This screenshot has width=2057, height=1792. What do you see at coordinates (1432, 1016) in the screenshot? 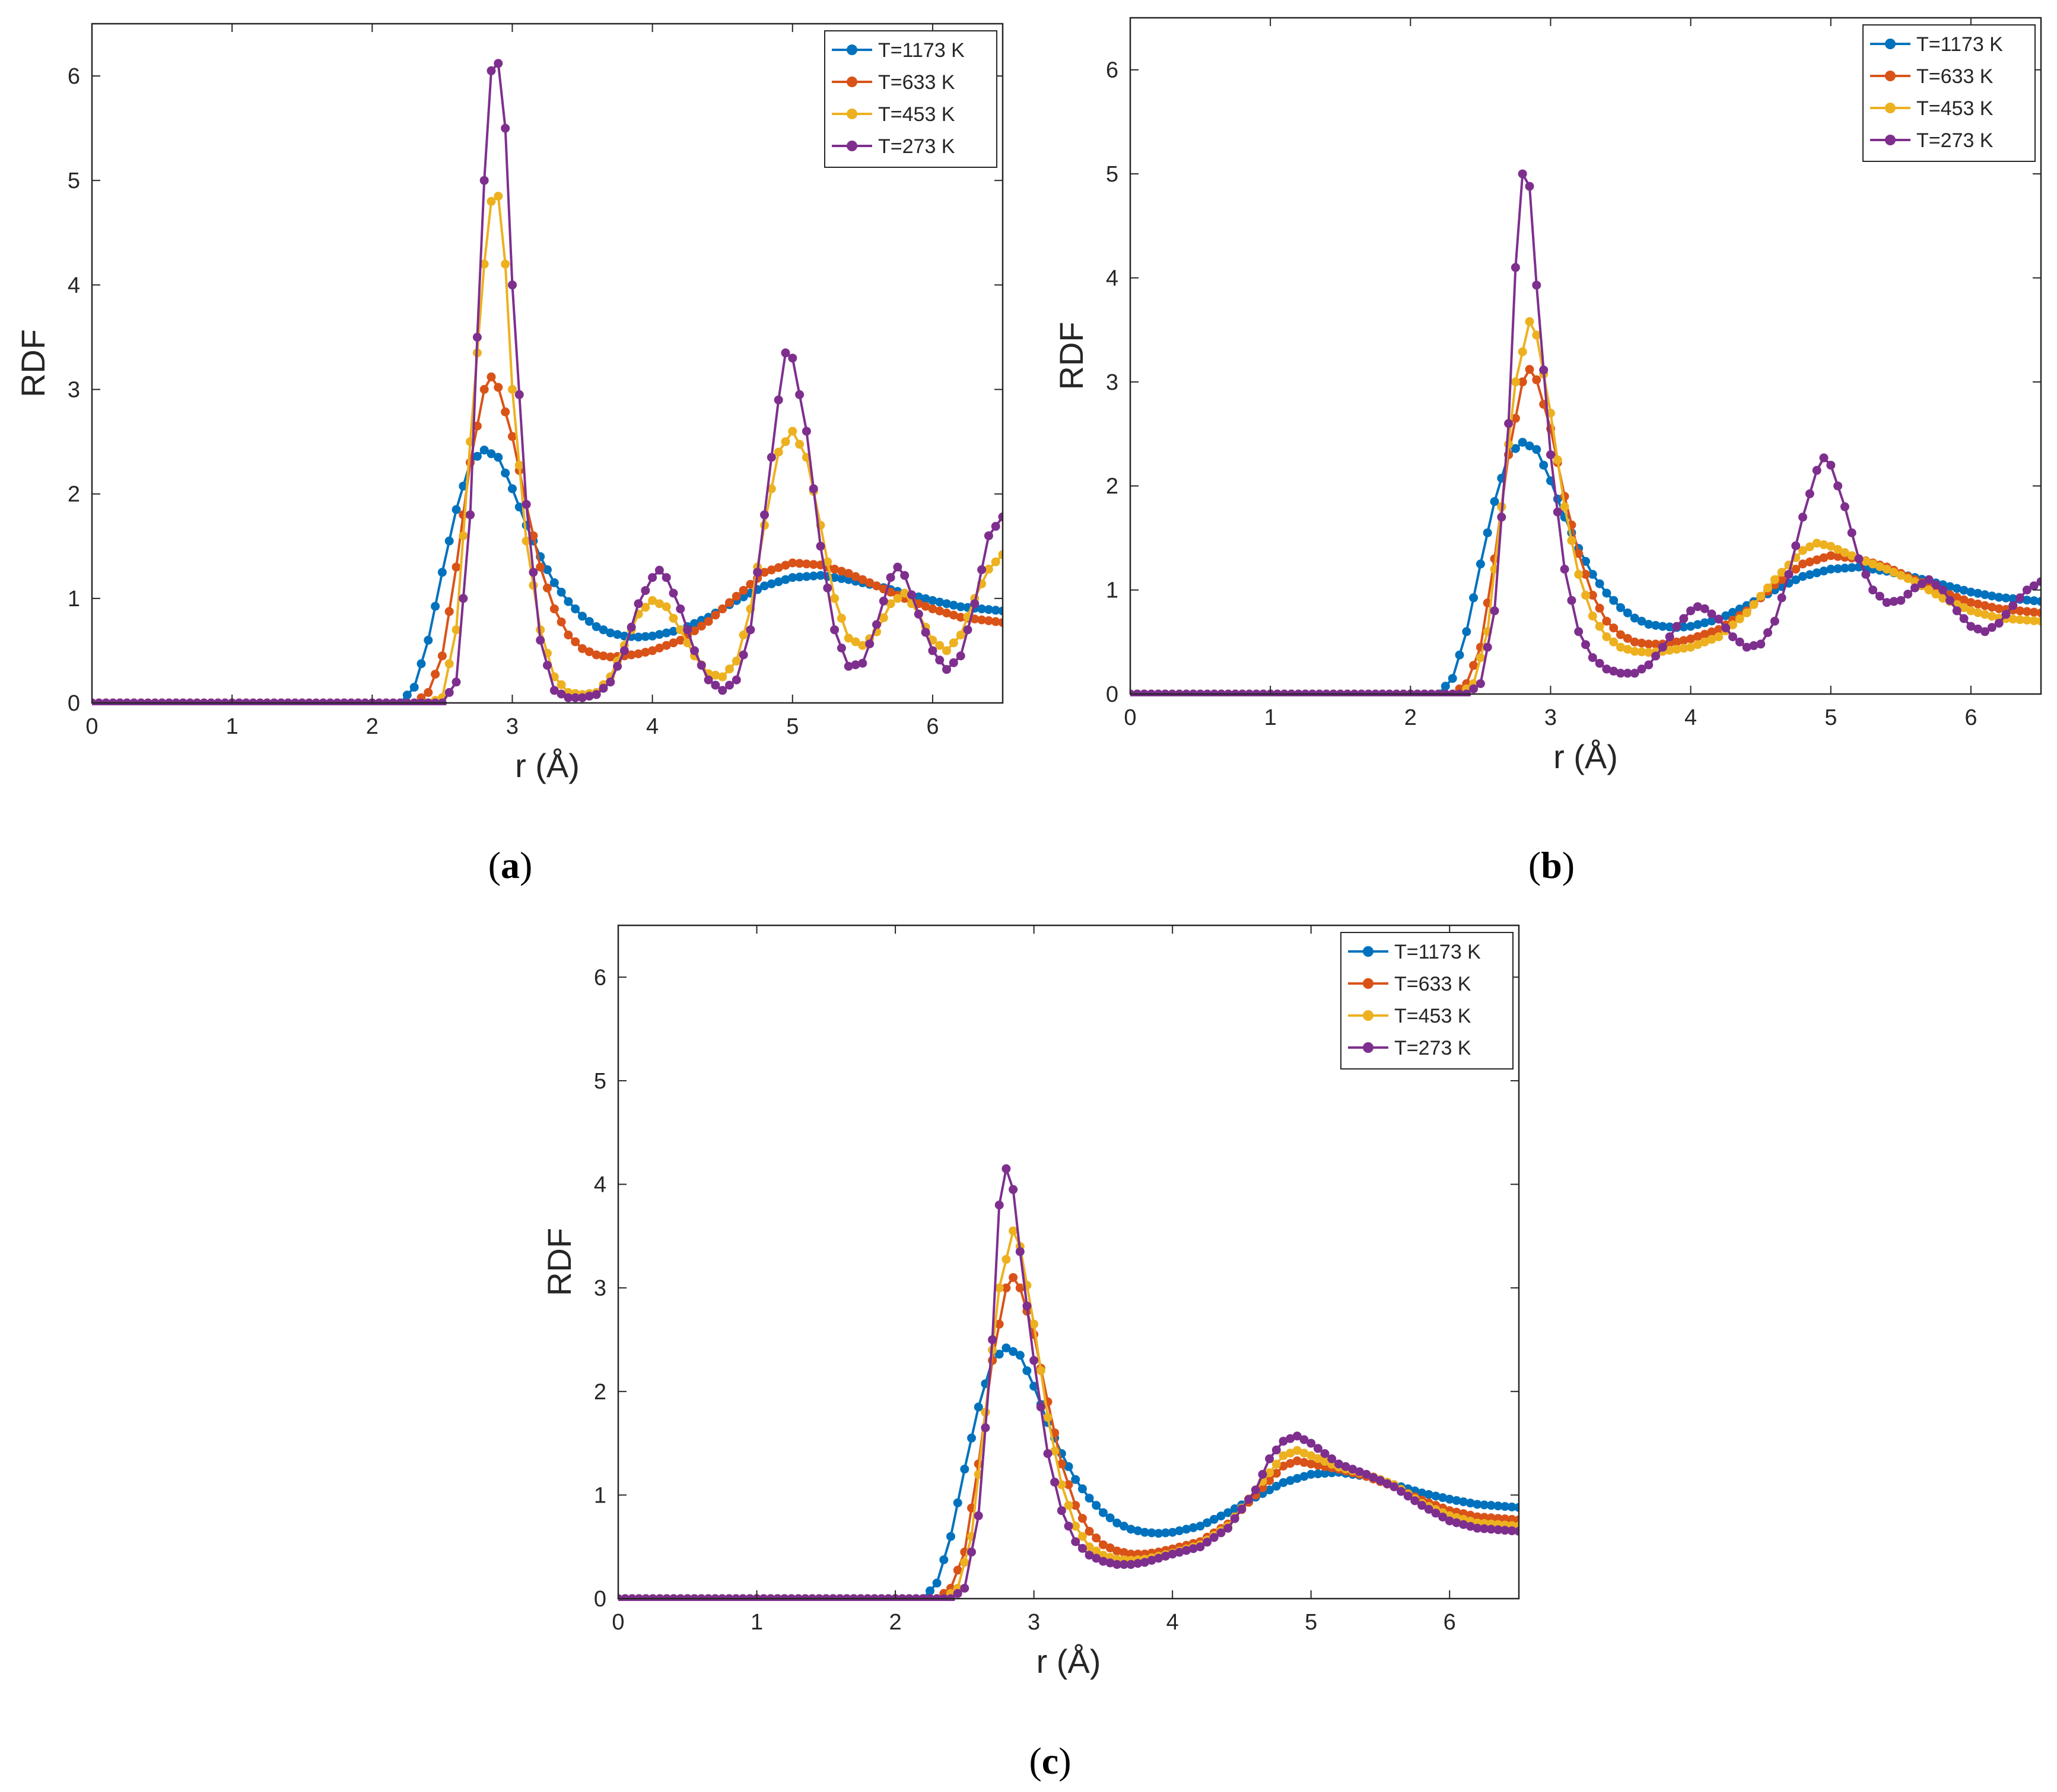
I see `legend-label: T=453 K` at bounding box center [1432, 1016].